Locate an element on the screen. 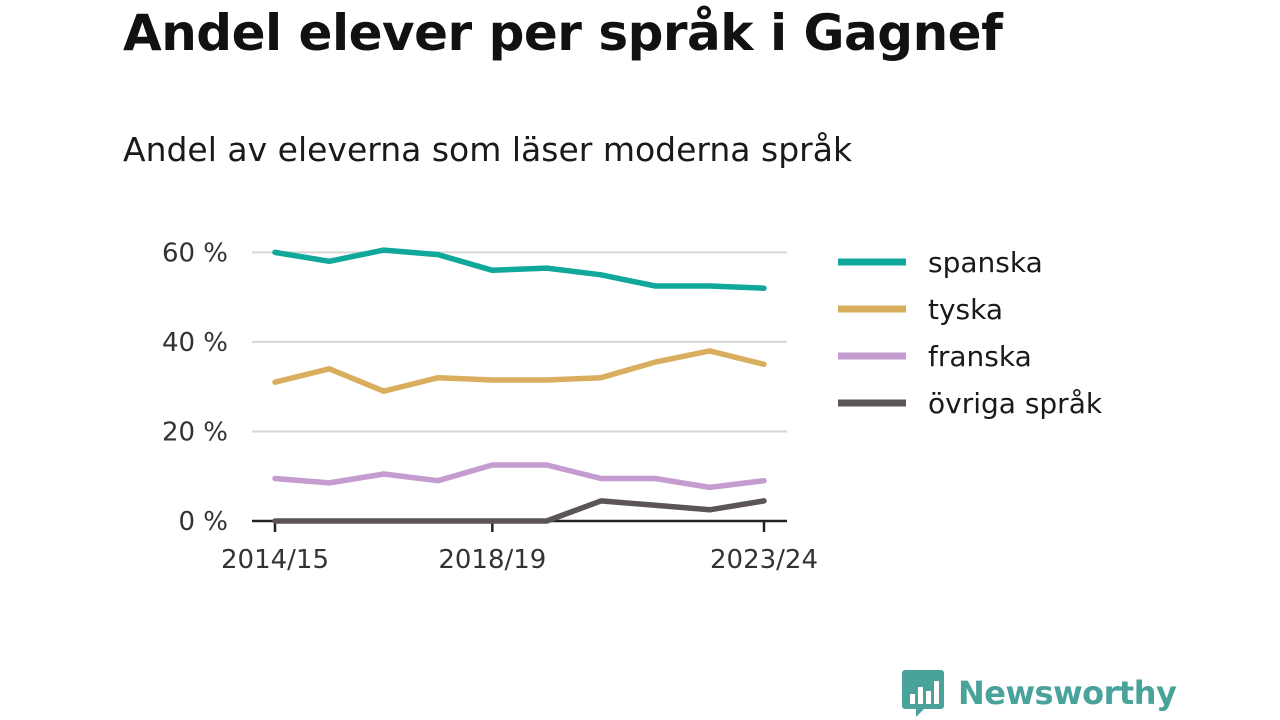 Image resolution: width=1280 pixels, height=720 pixels. legend: spanska tyska franska övriga språk is located at coordinates (970, 333).